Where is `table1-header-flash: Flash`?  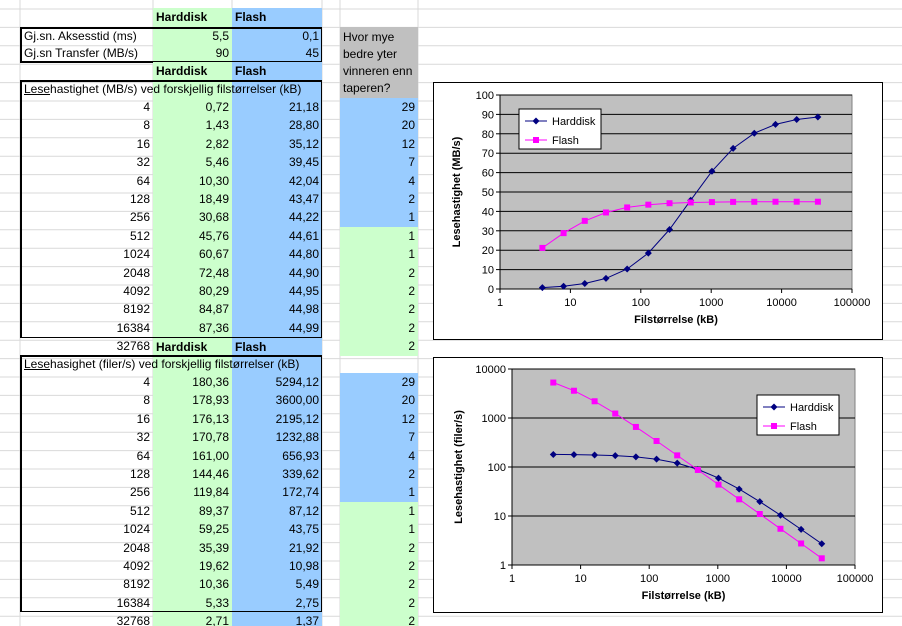
table1-header-flash: Flash is located at coordinates (277, 71).